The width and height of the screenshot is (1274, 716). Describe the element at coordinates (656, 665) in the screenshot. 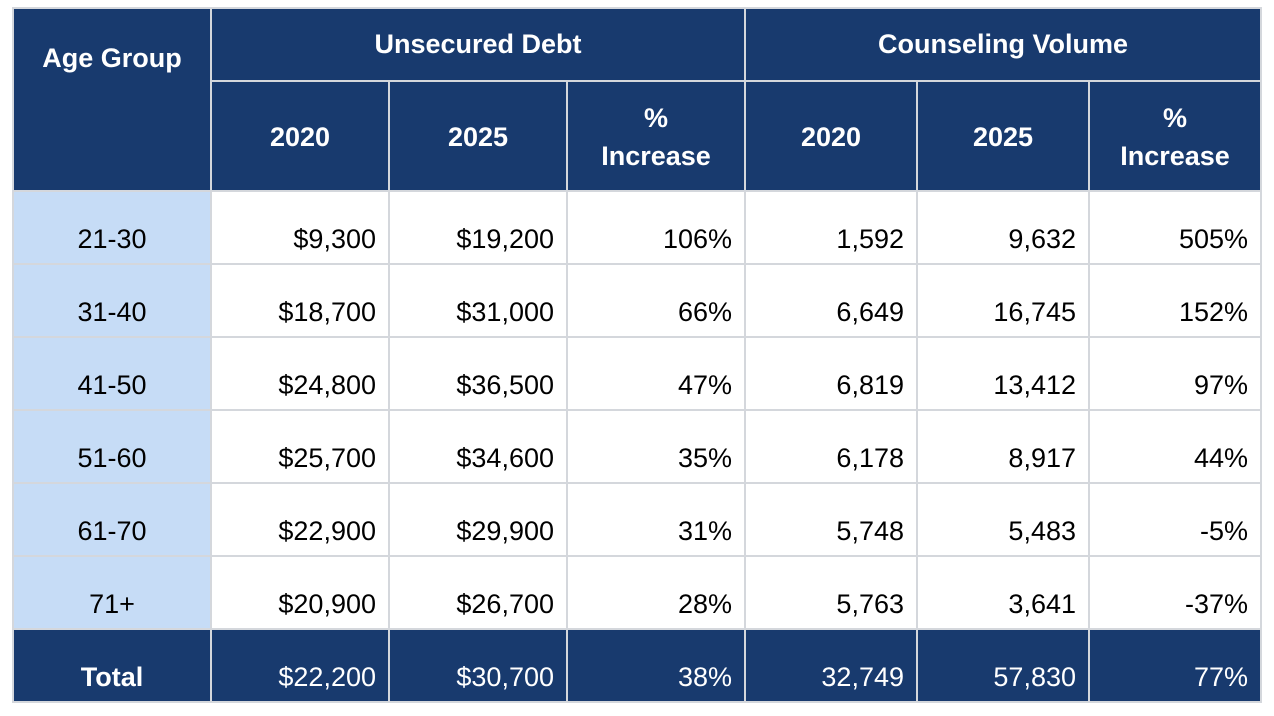

I see `total-debt-pct: 38%` at that location.